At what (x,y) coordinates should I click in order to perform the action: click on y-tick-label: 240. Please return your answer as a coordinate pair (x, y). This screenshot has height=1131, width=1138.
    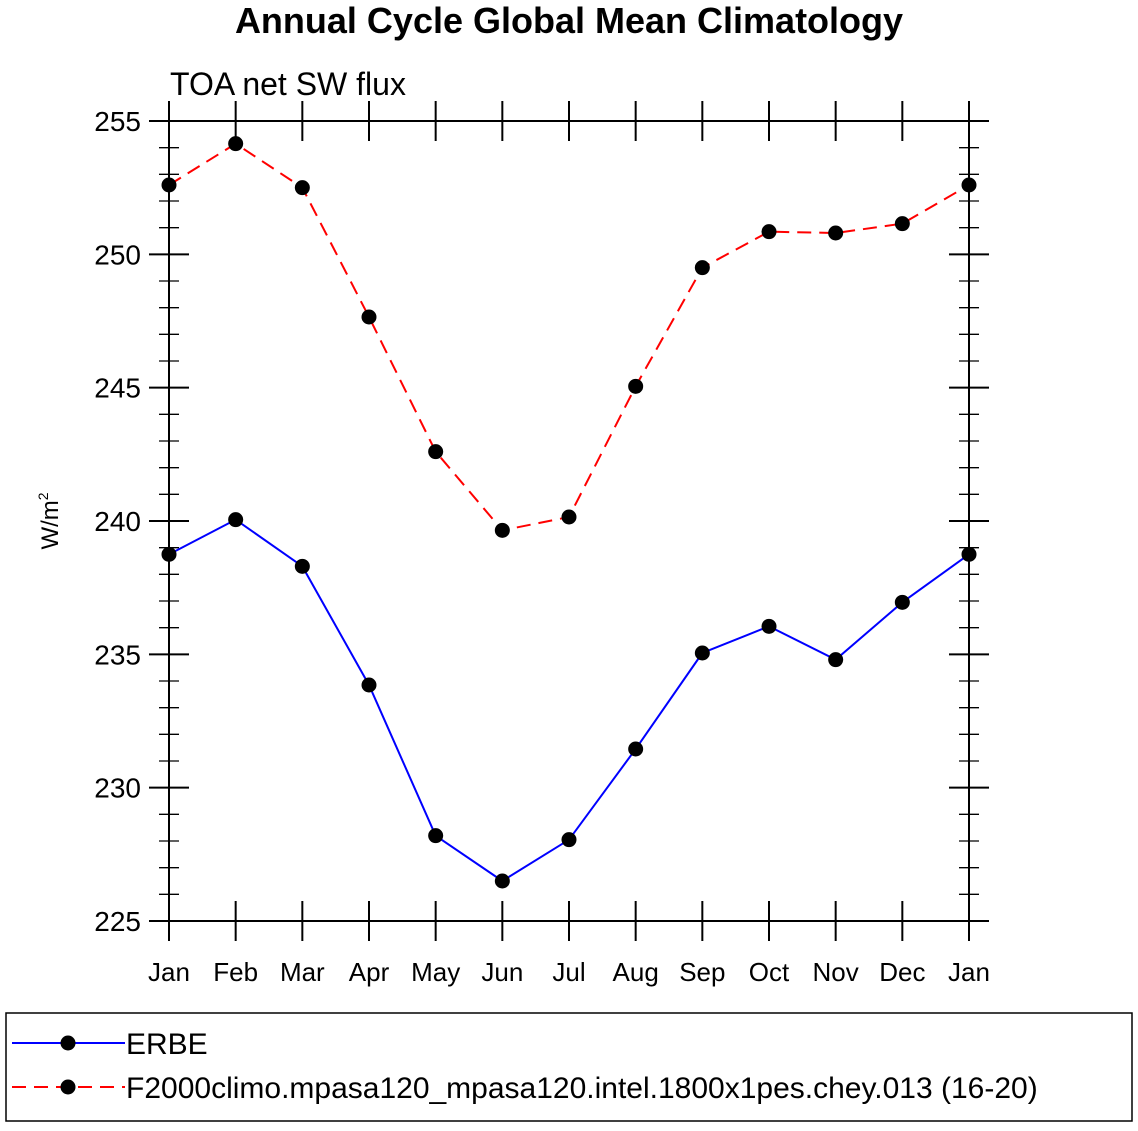
    Looking at the image, I should click on (117, 521).